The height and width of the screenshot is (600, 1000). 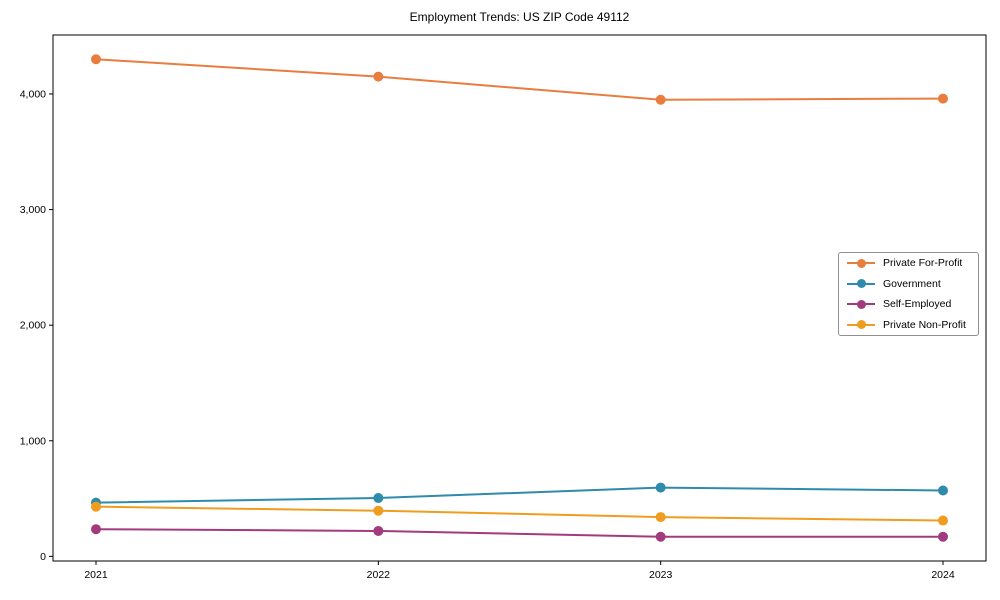 I want to click on data-point-private-non-profit-2023, so click(x=660, y=517).